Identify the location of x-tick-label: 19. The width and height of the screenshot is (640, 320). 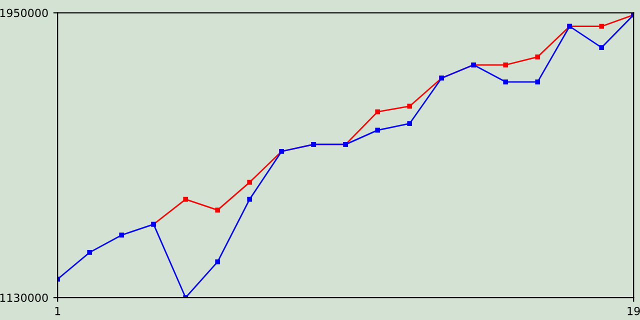
(634, 311).